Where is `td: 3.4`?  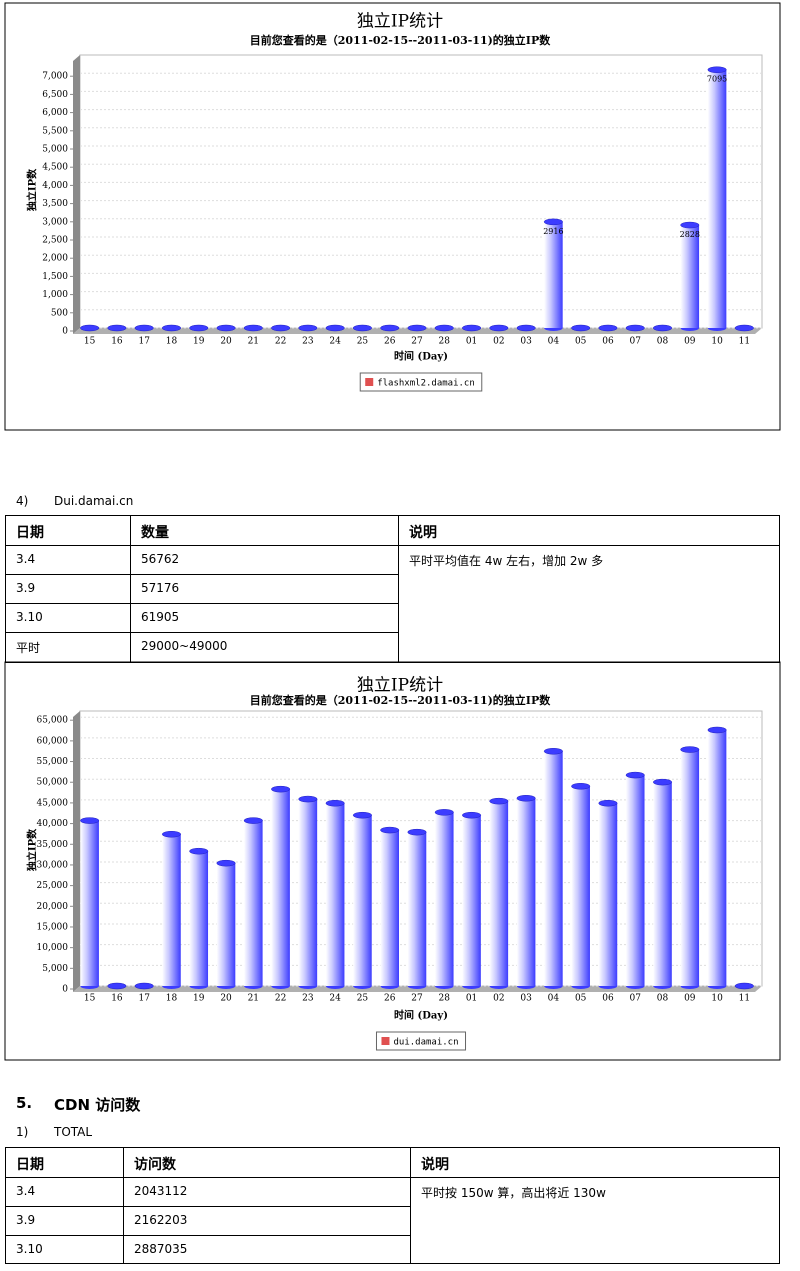
td: 3.4 is located at coordinates (64, 1192).